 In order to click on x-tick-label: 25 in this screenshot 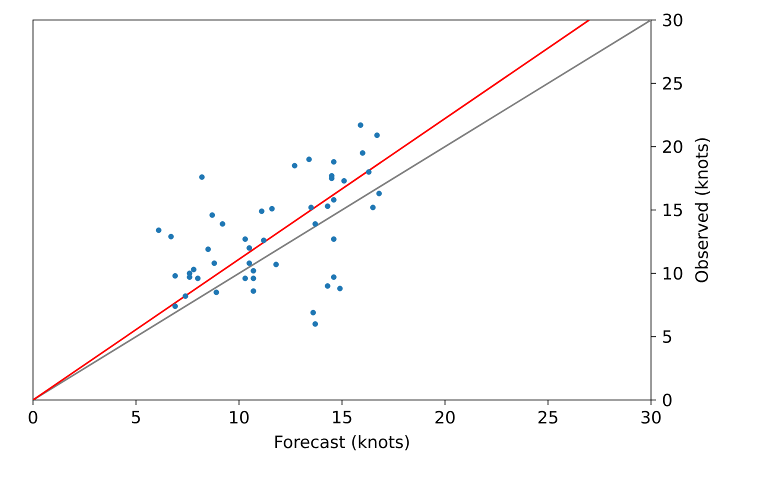, I will do `click(548, 417)`.